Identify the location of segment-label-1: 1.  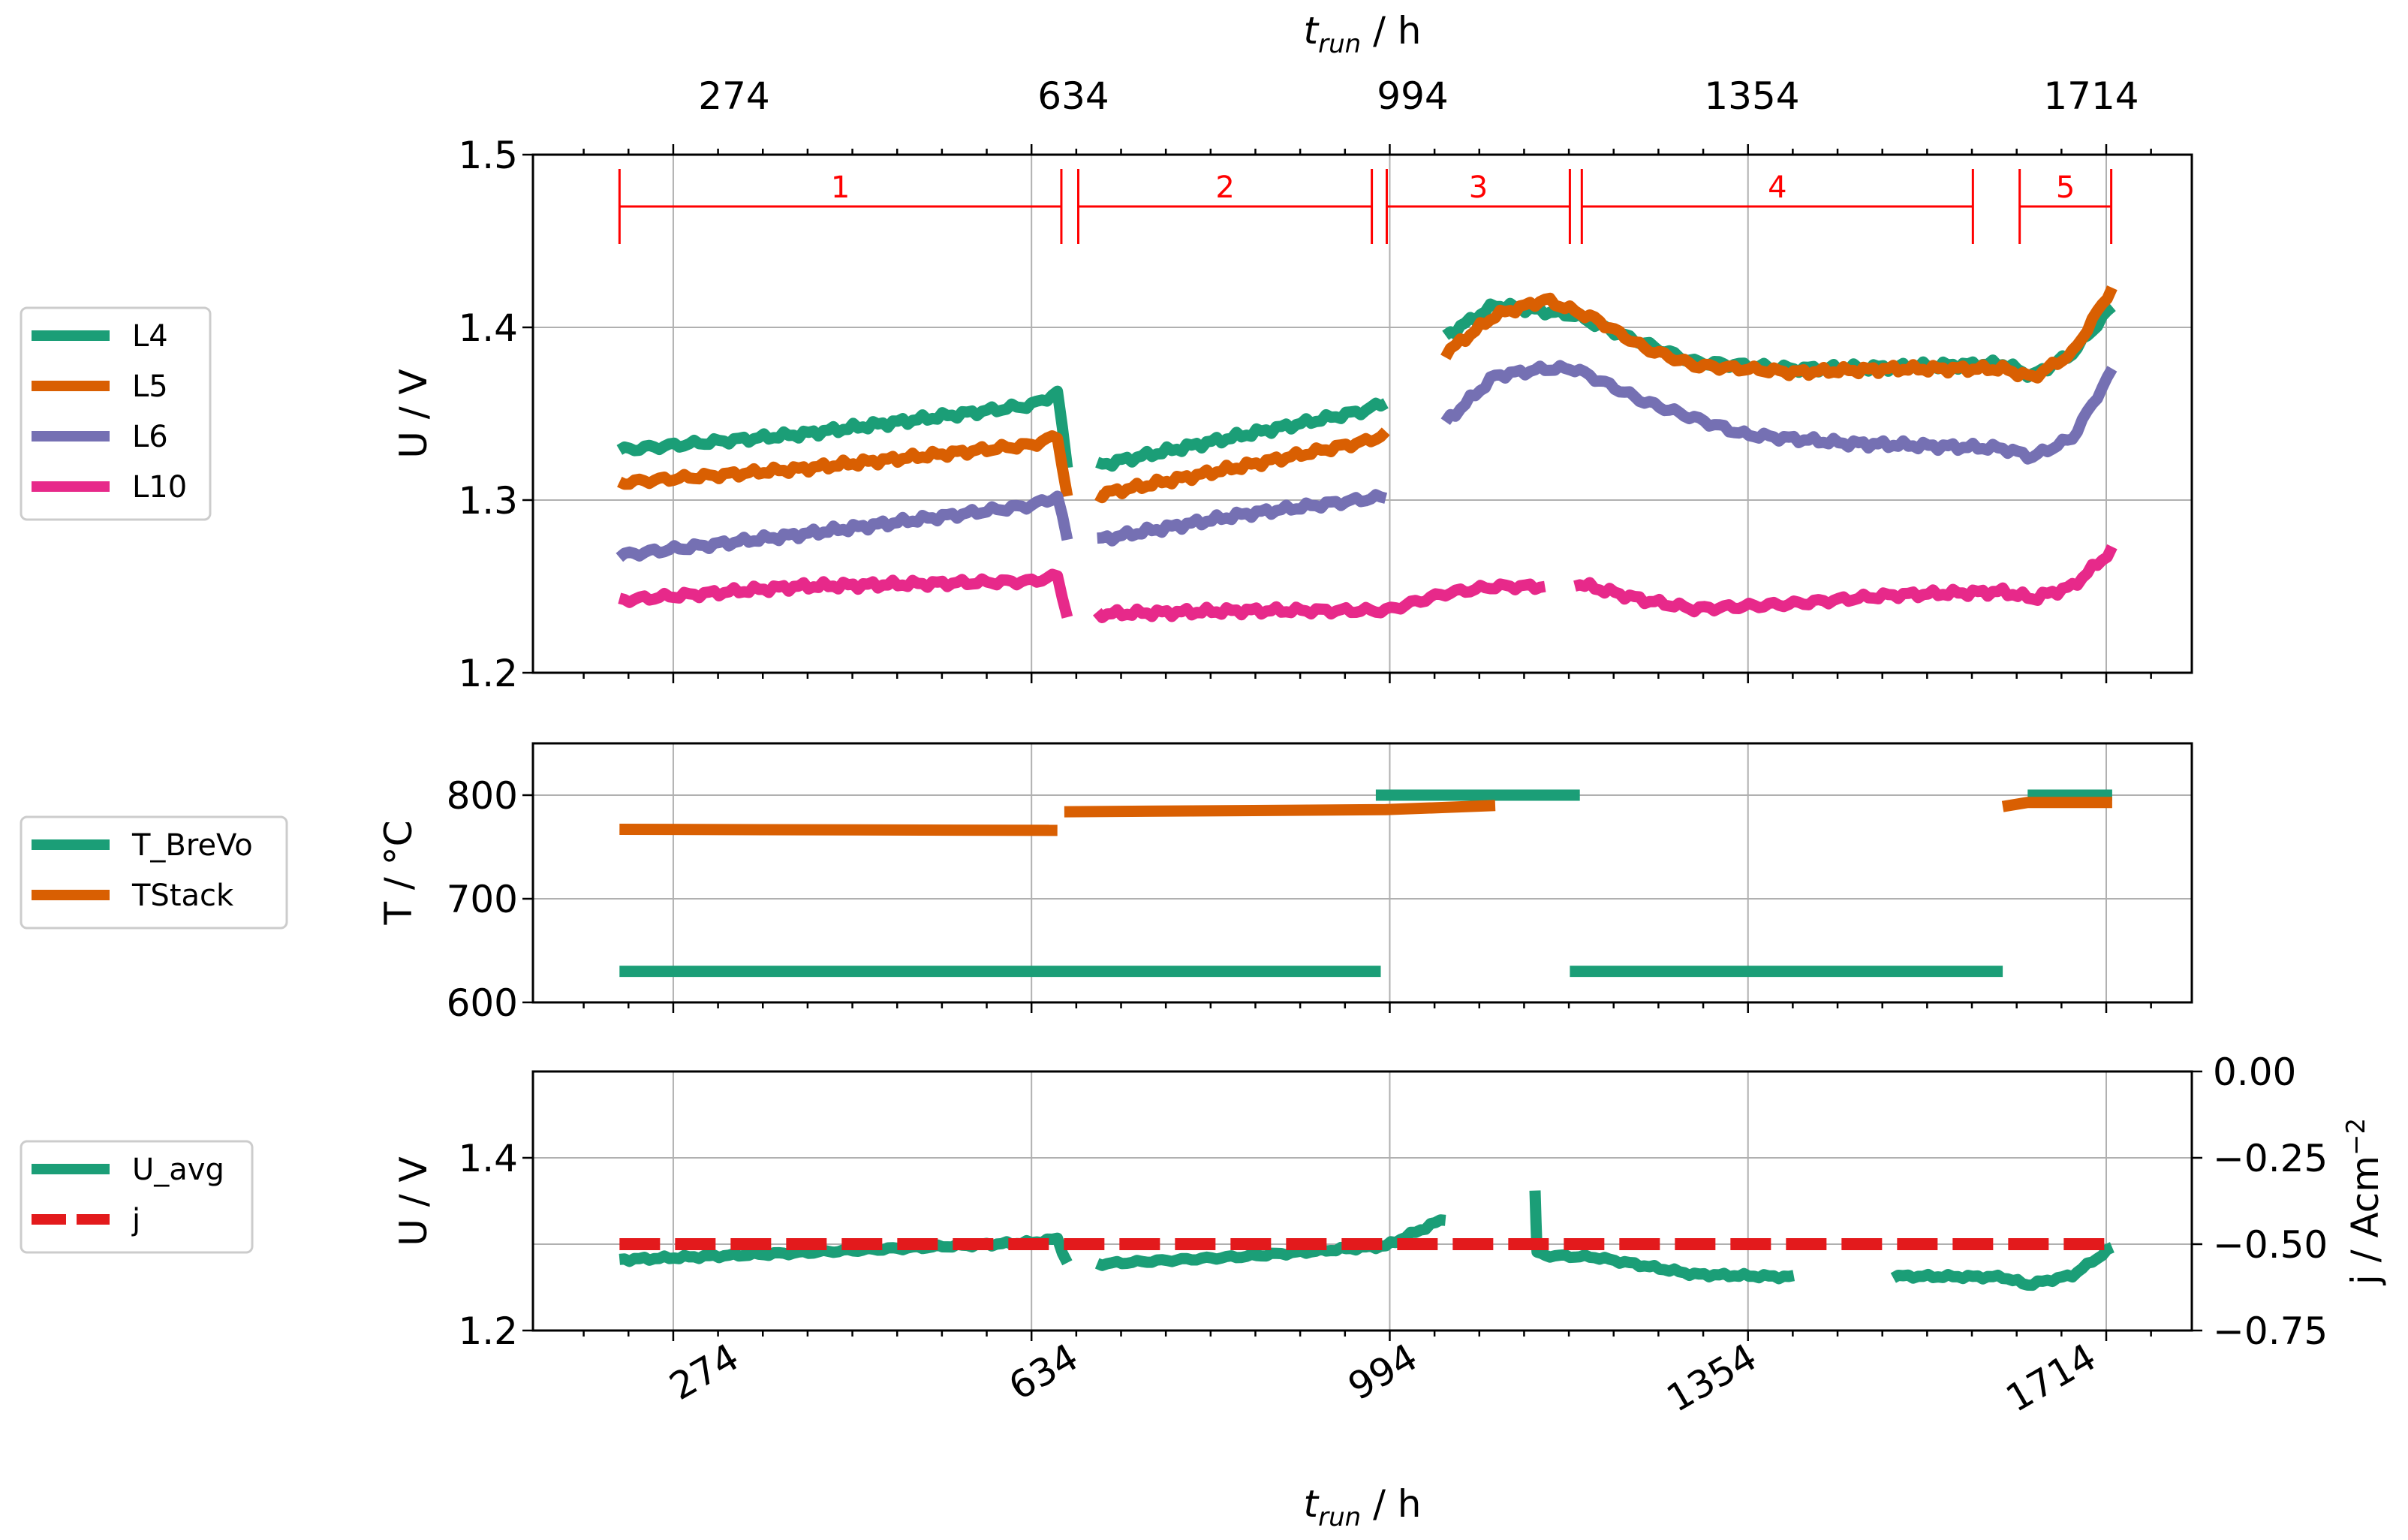
(840, 187).